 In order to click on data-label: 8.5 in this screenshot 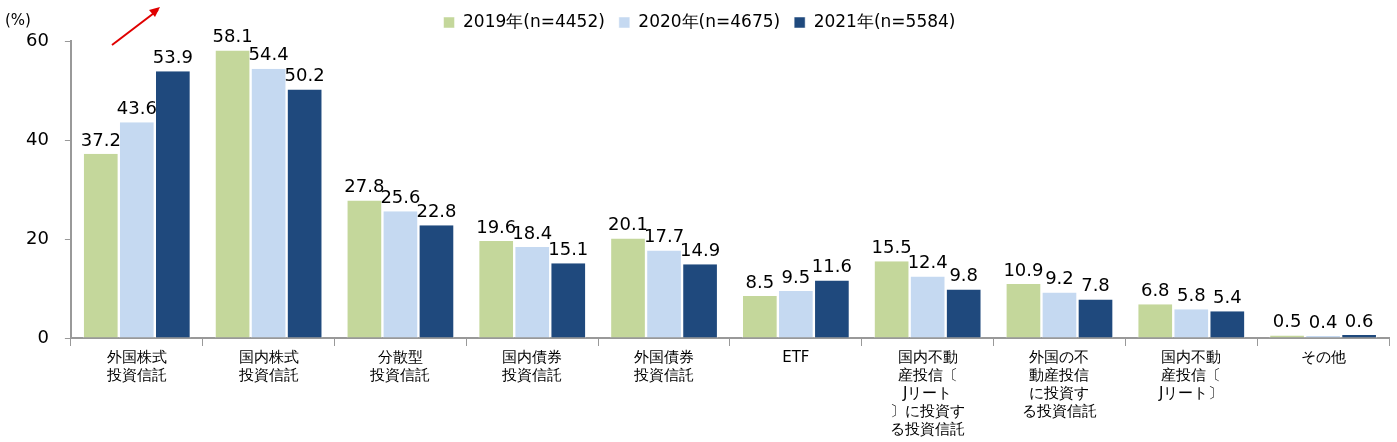, I will do `click(760, 281)`.